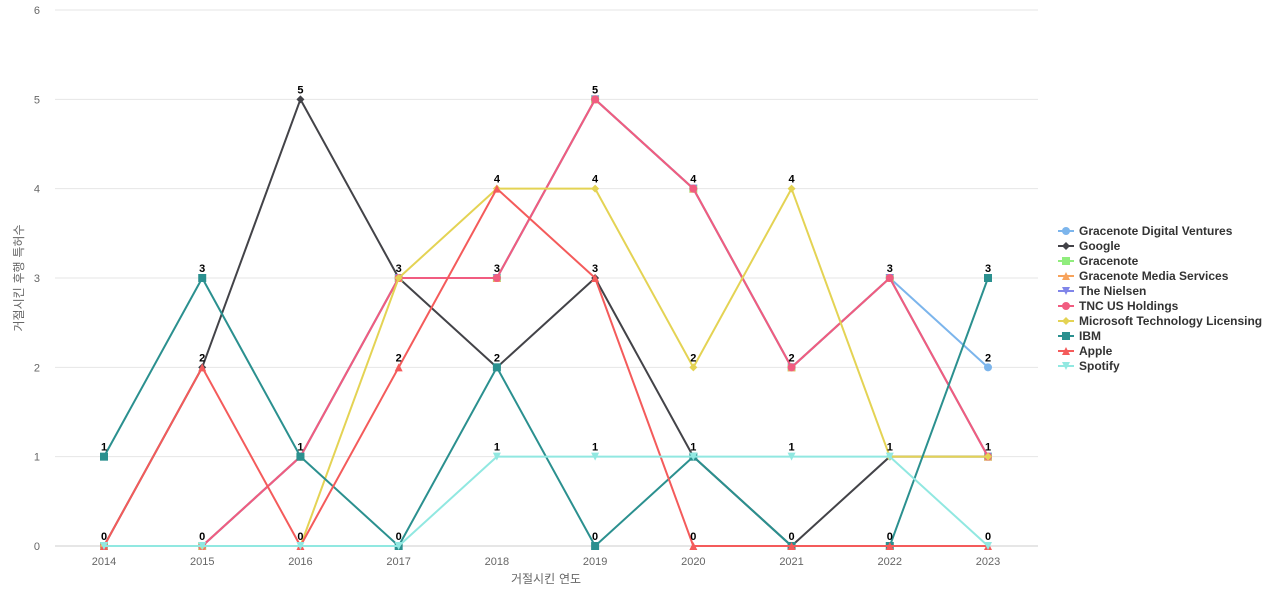  What do you see at coordinates (300, 562) in the screenshot?
I see `x-tick-label: 2016` at bounding box center [300, 562].